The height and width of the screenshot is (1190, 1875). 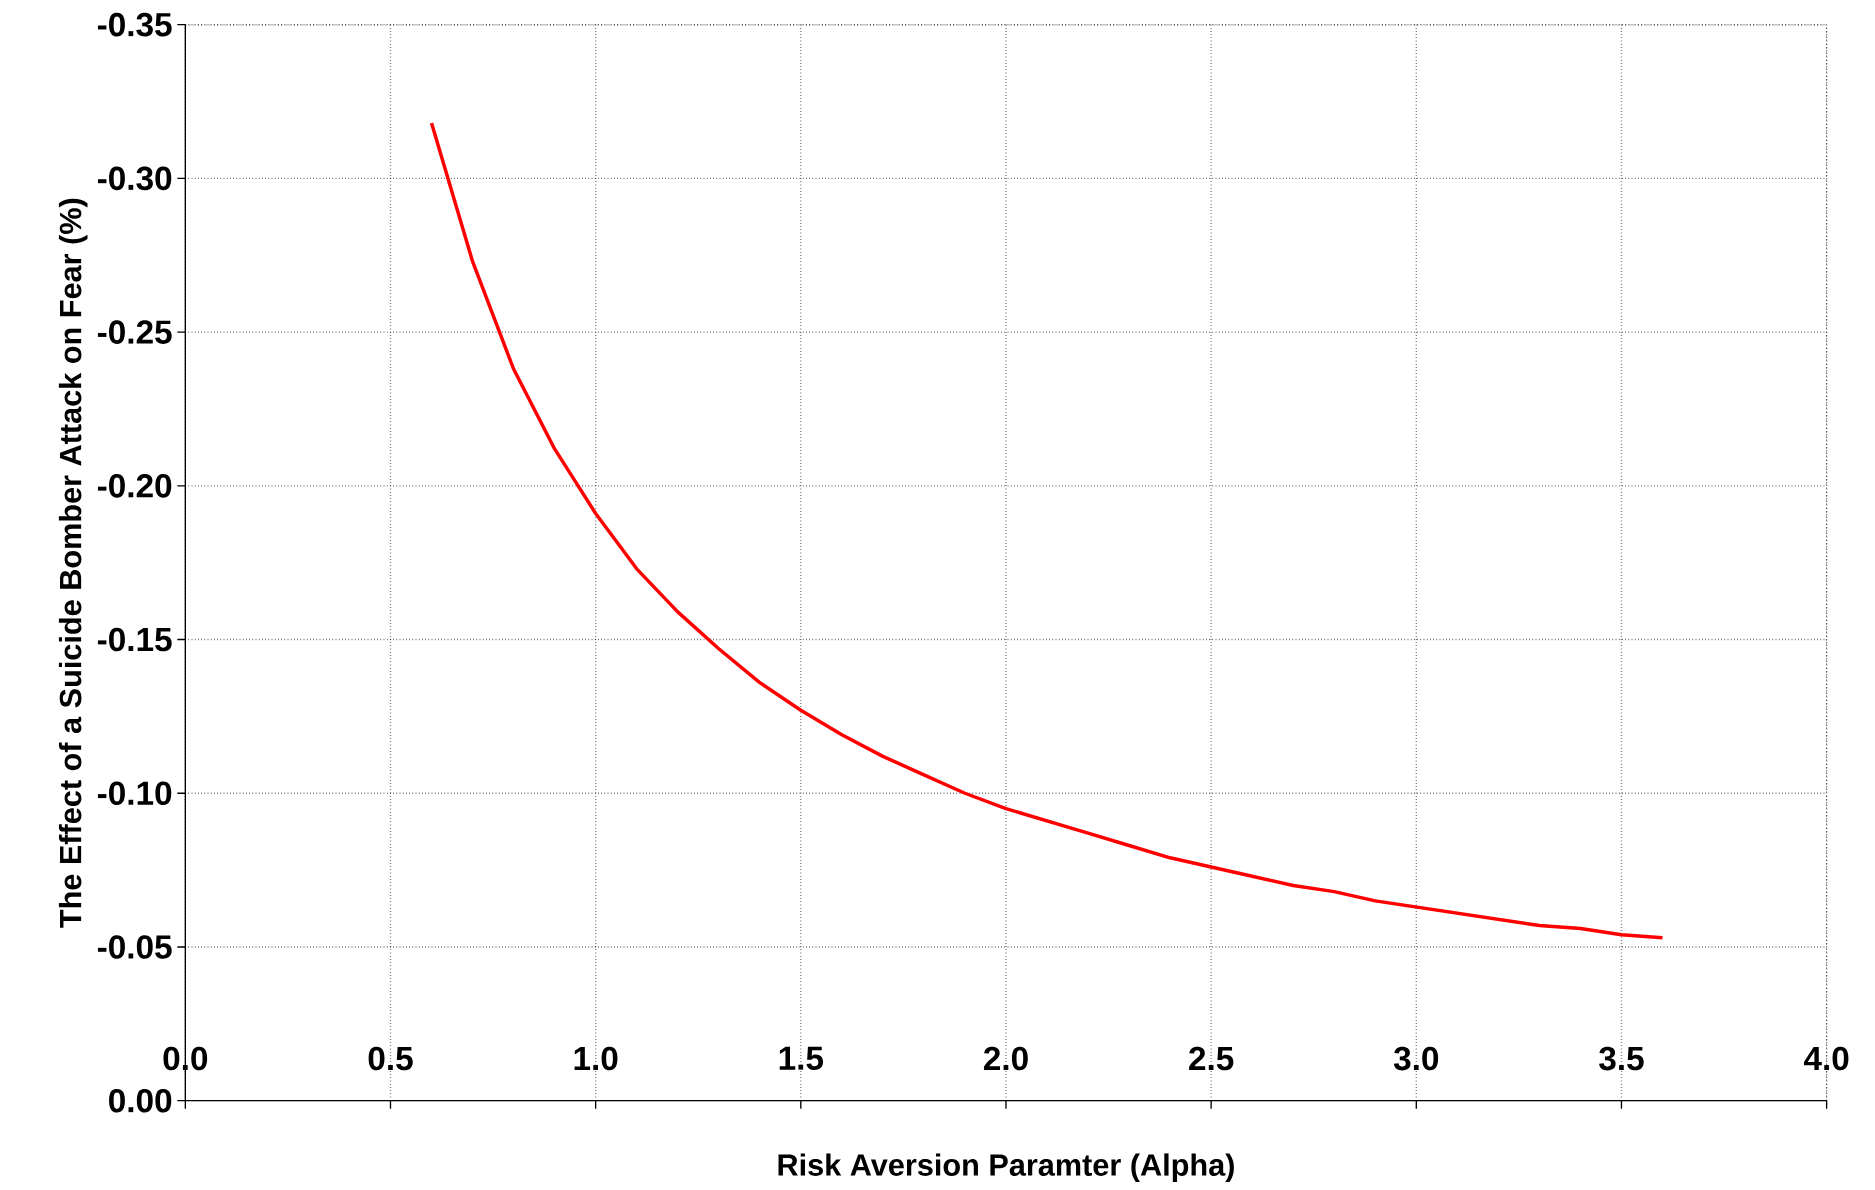 I want to click on x-tick-label: 3.0, so click(x=1416, y=1058).